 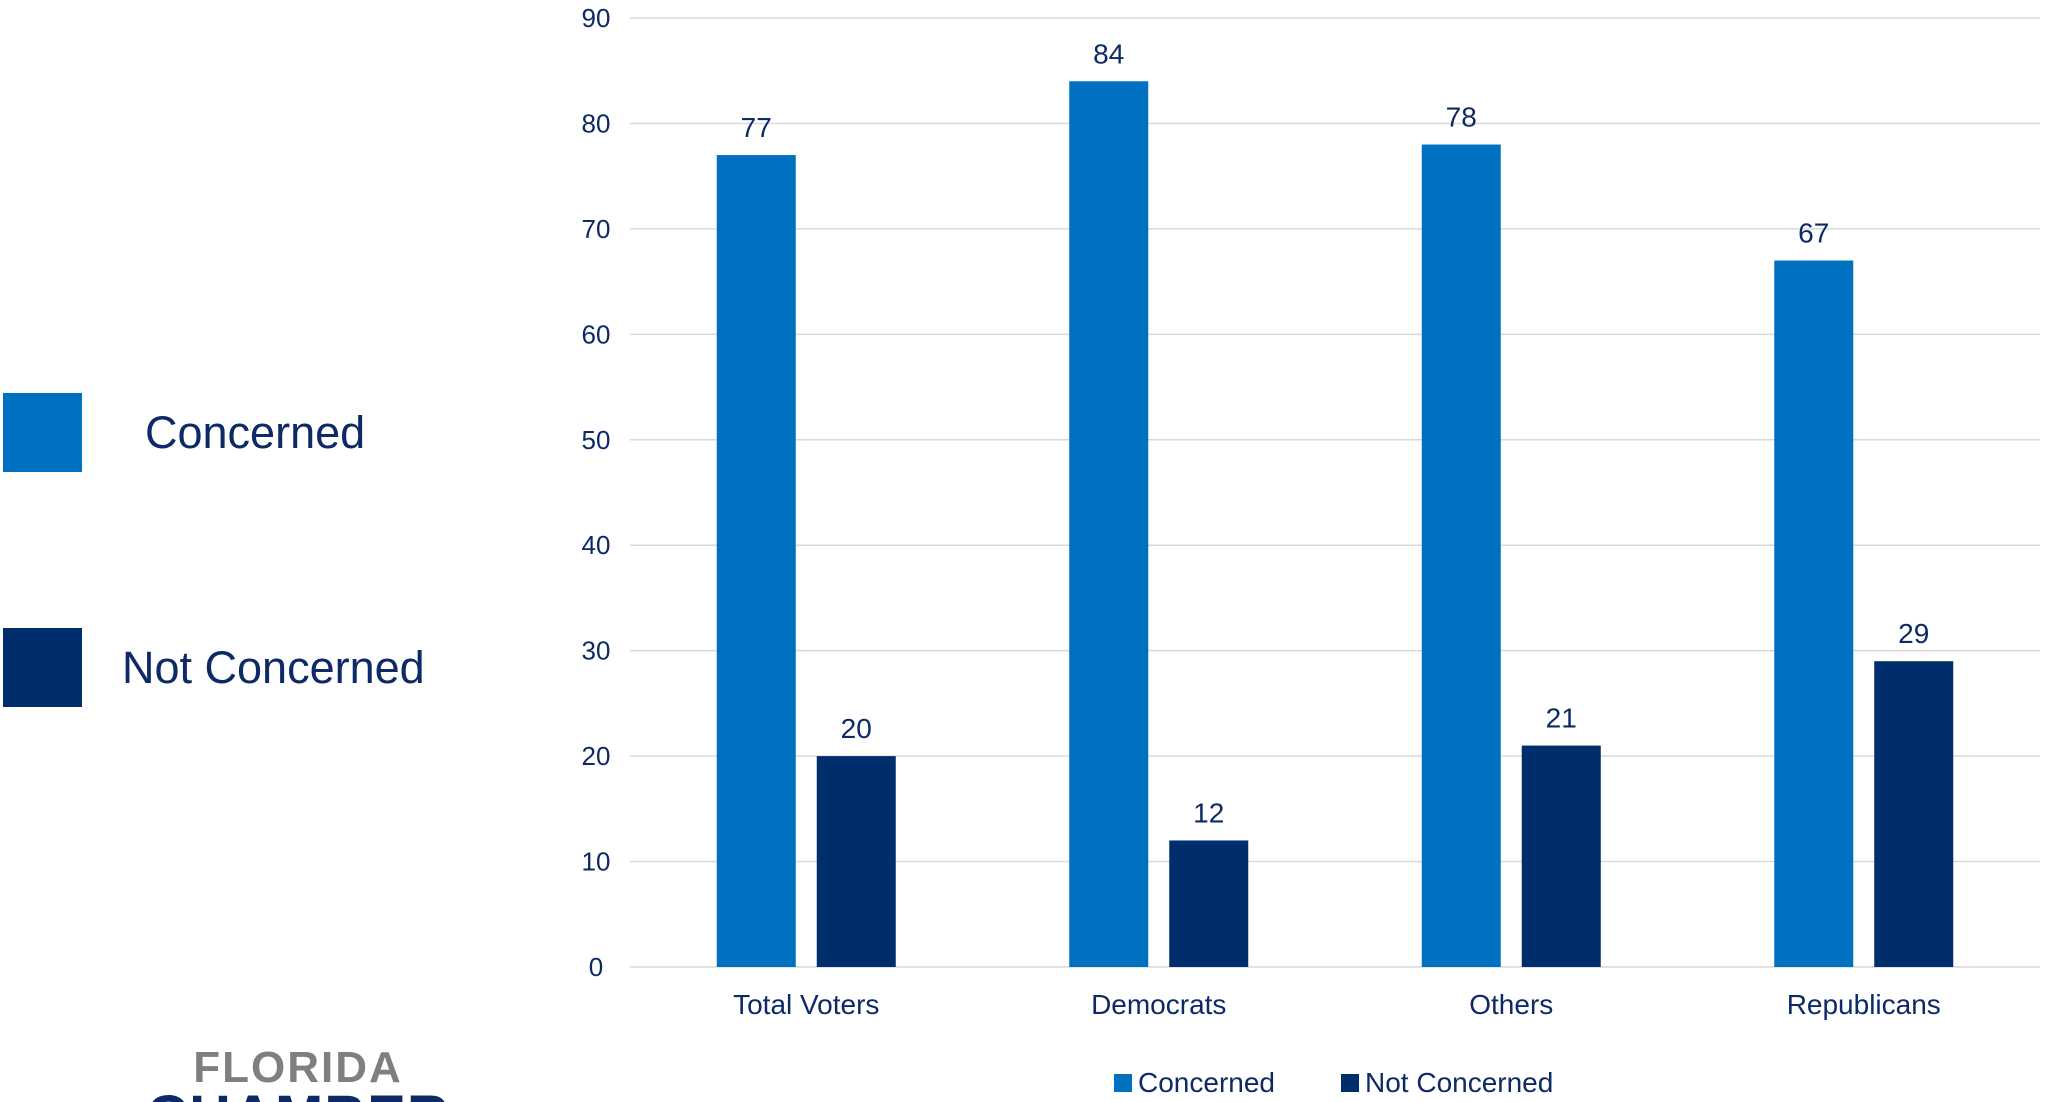 I want to click on legend-swatch-not-concerned, so click(x=1350, y=1083).